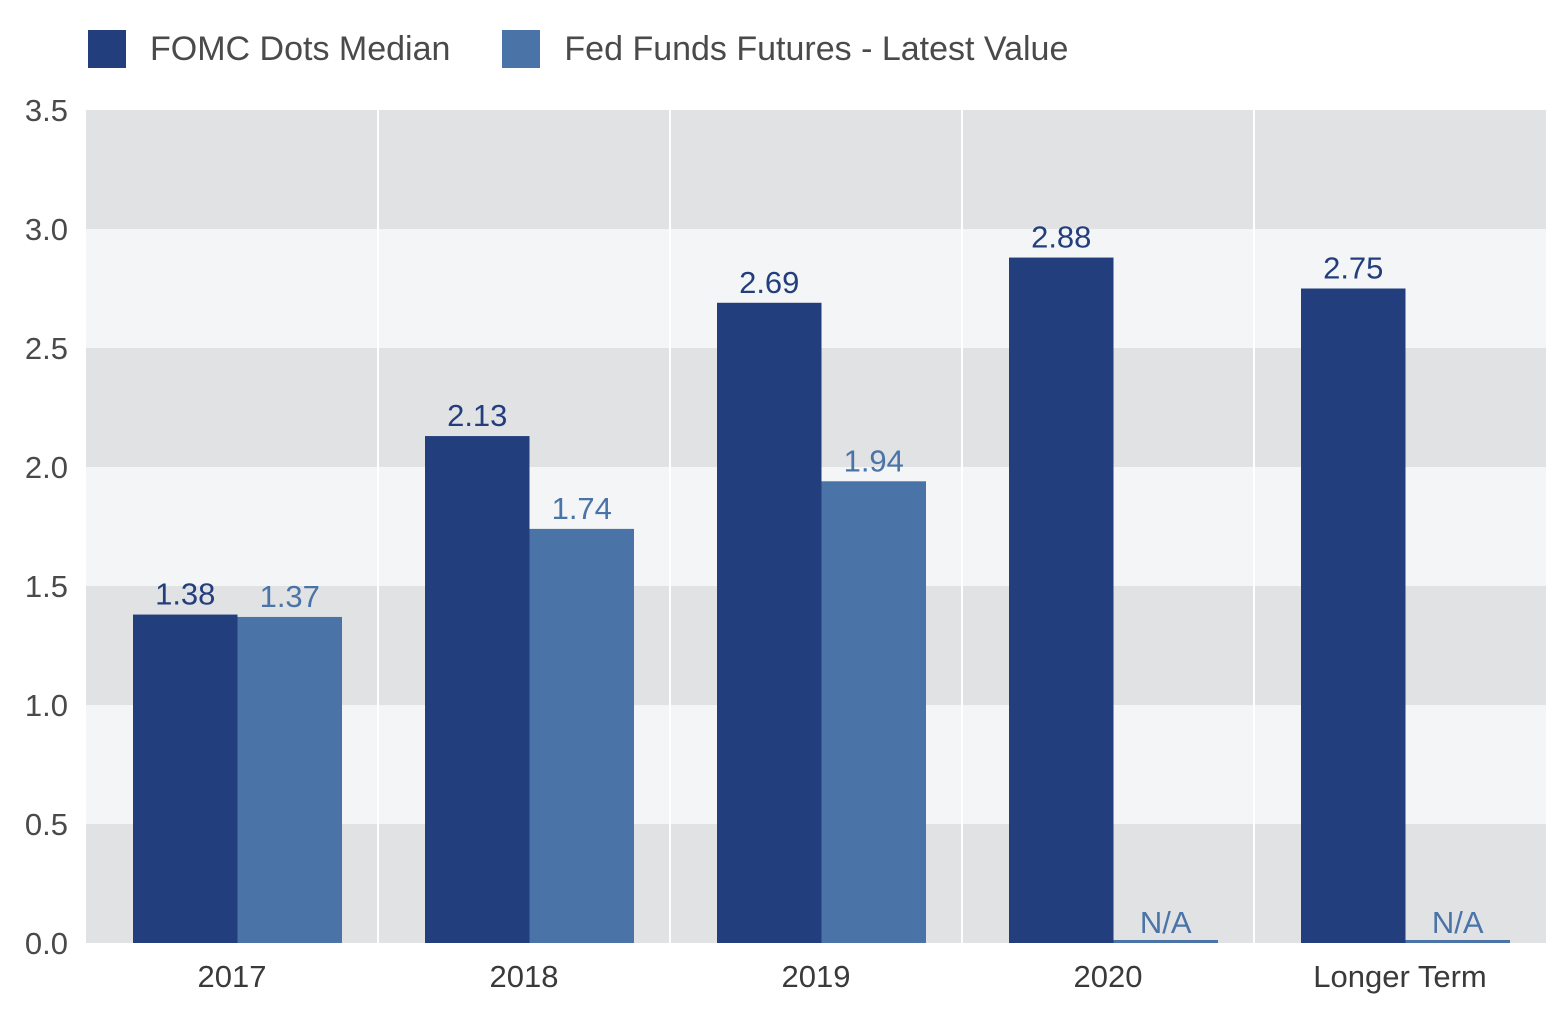 The image size is (1563, 1030). Describe the element at coordinates (107, 49) in the screenshot. I see `legend-swatch-fomc` at that location.